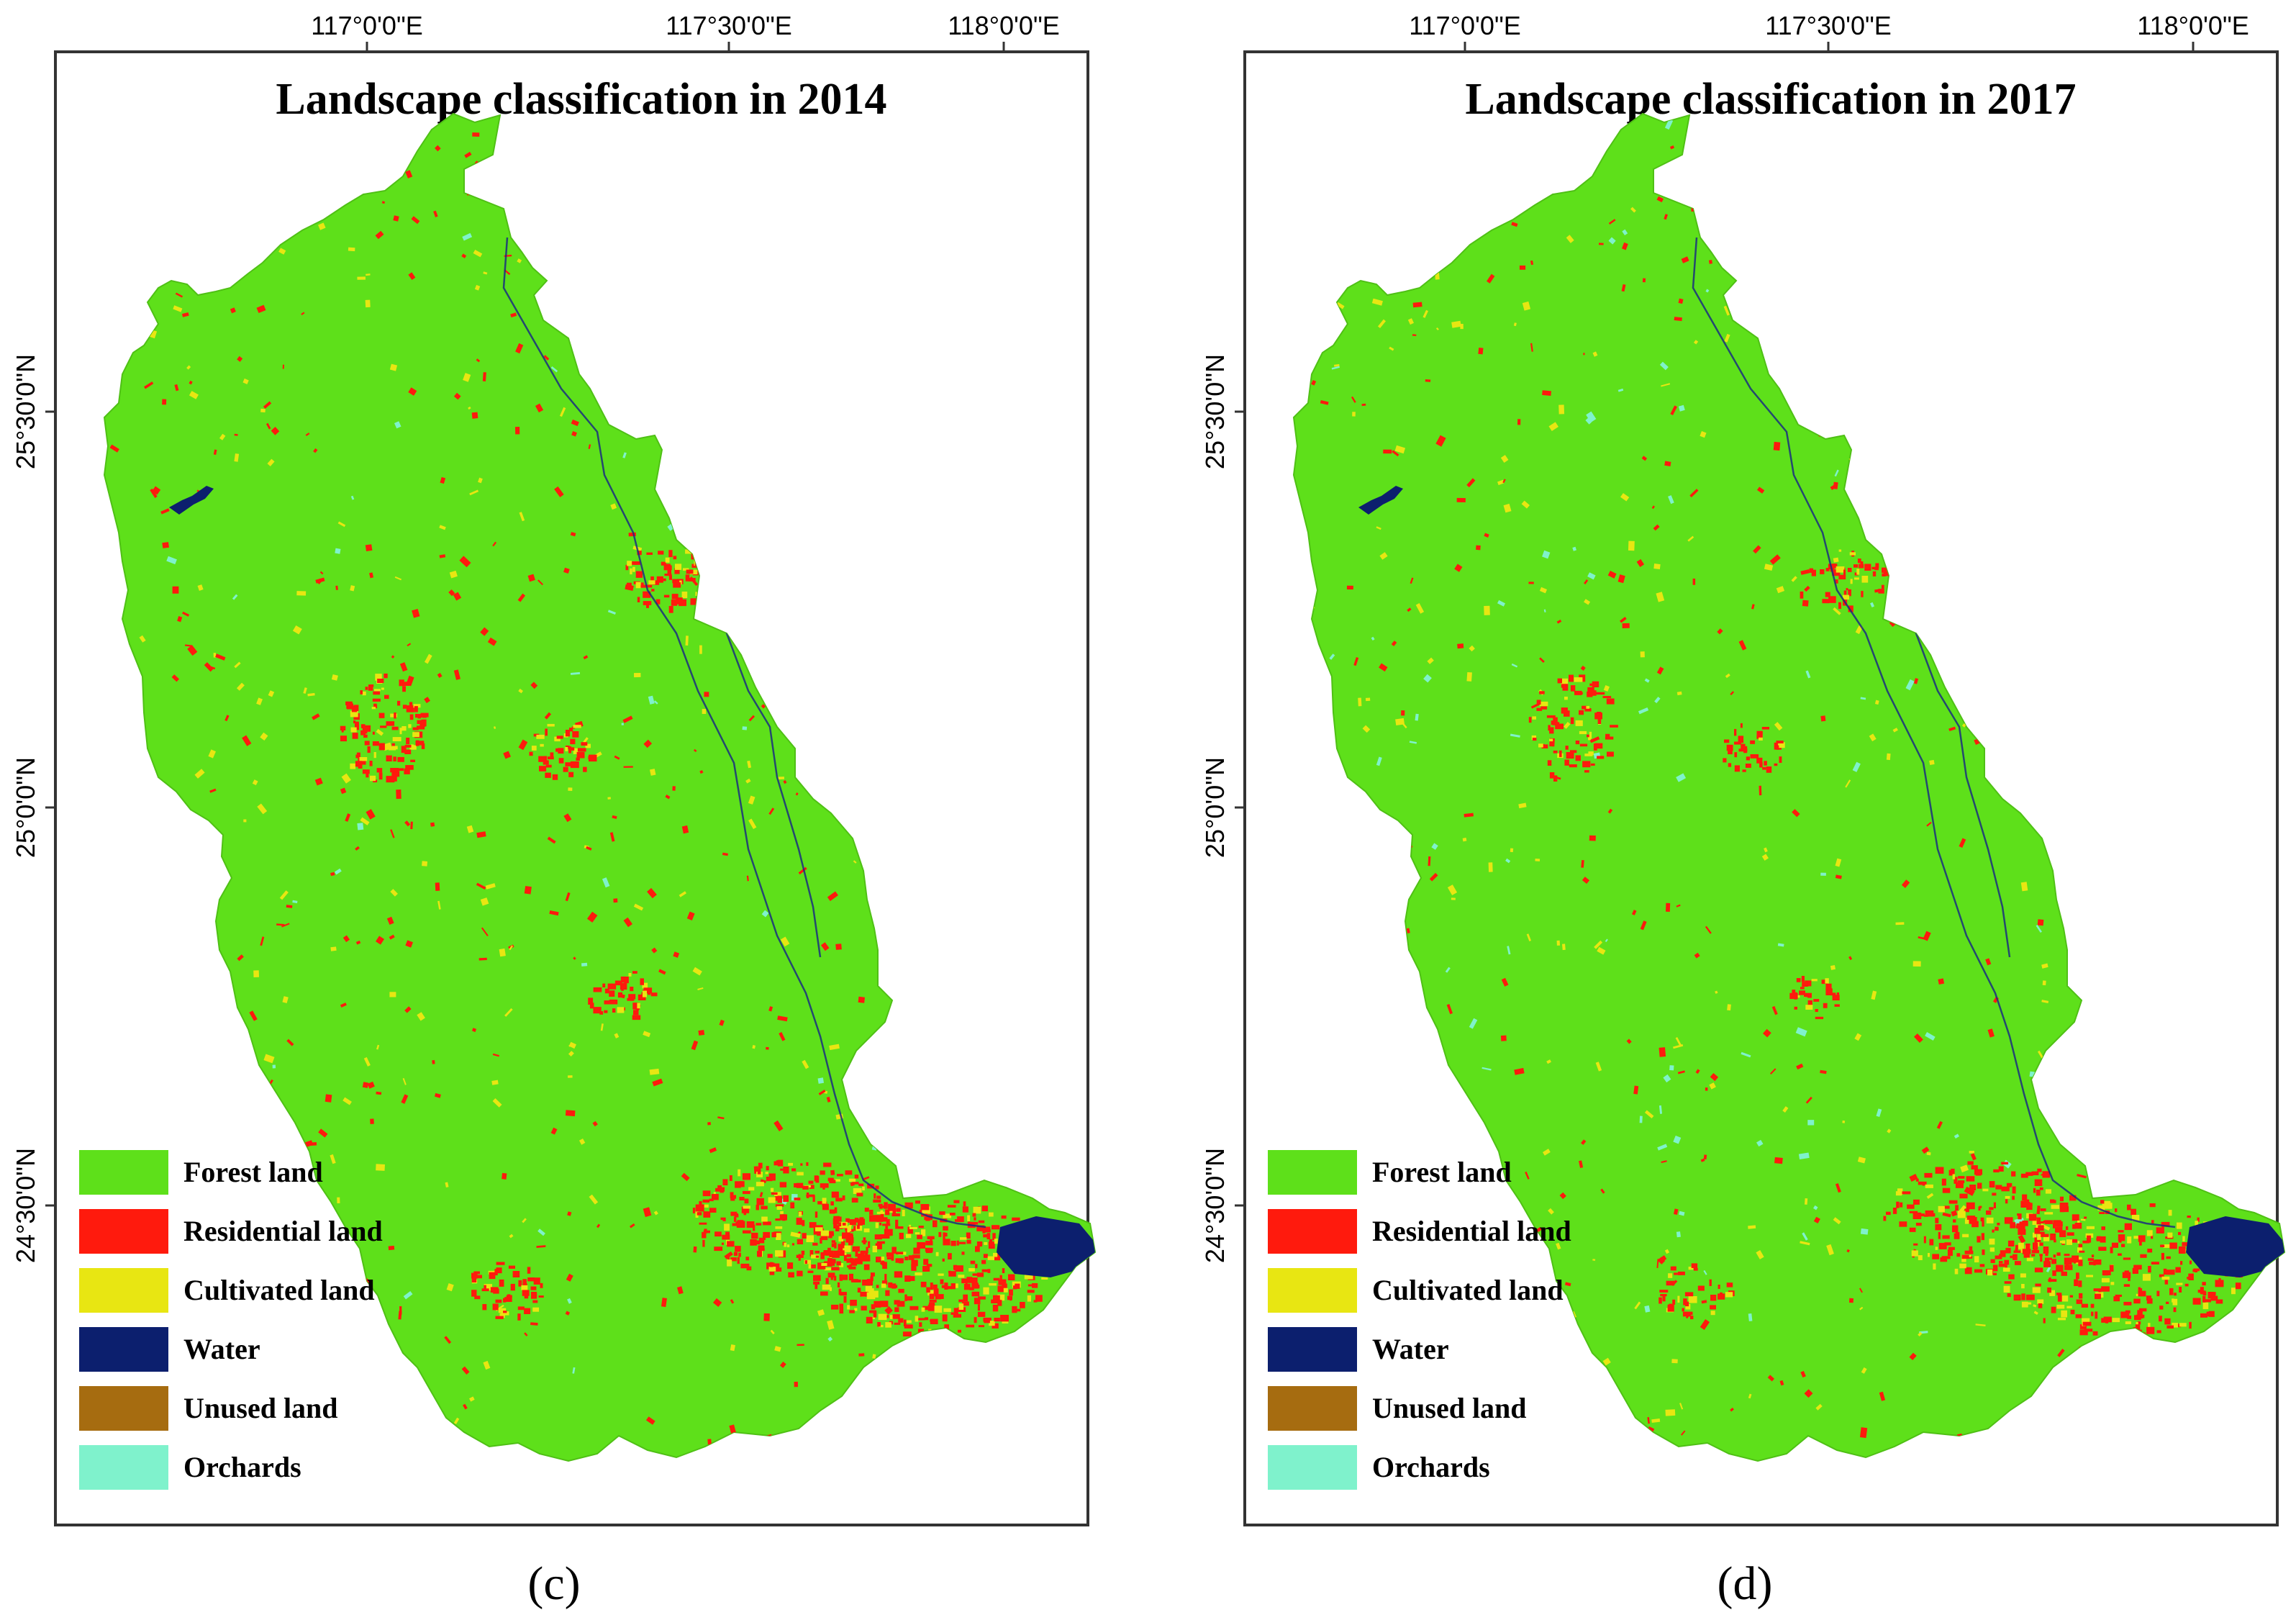 This screenshot has width=2296, height=1620. Describe the element at coordinates (191, 500) in the screenshot. I see `reservoir-water` at that location.